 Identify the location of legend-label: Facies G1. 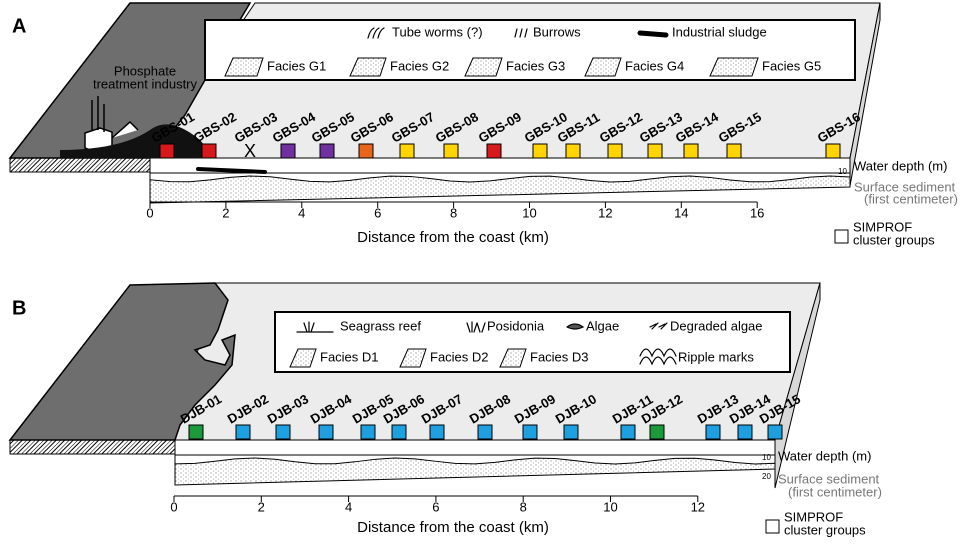
(296, 65).